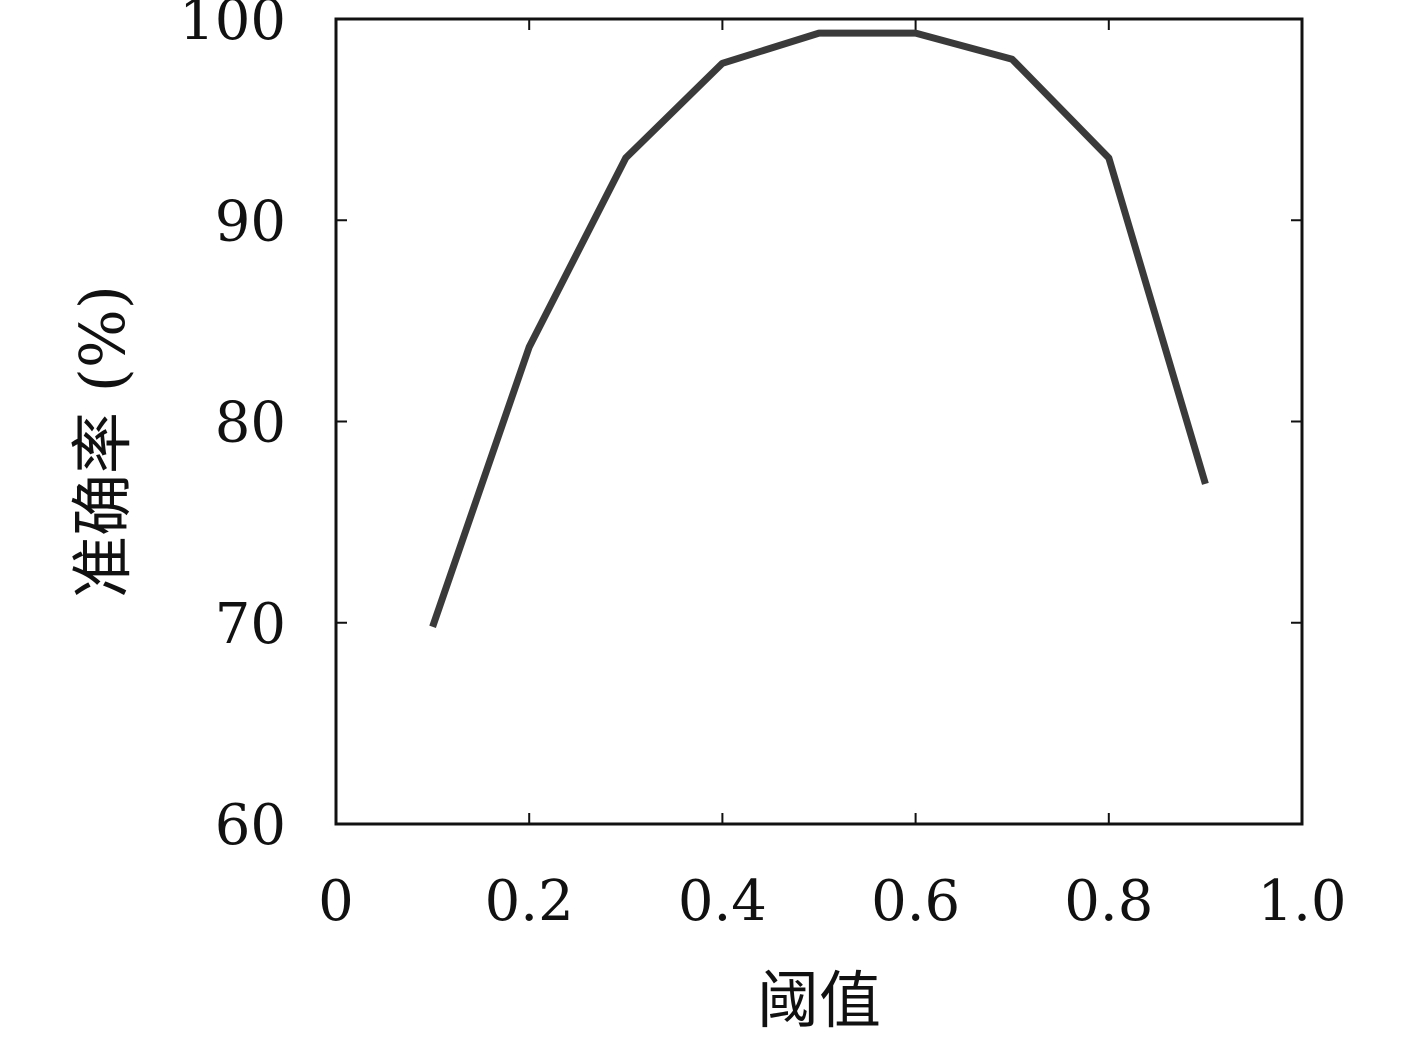 The height and width of the screenshot is (1039, 1417). What do you see at coordinates (250, 624) in the screenshot?
I see `y-tick-label: 70` at bounding box center [250, 624].